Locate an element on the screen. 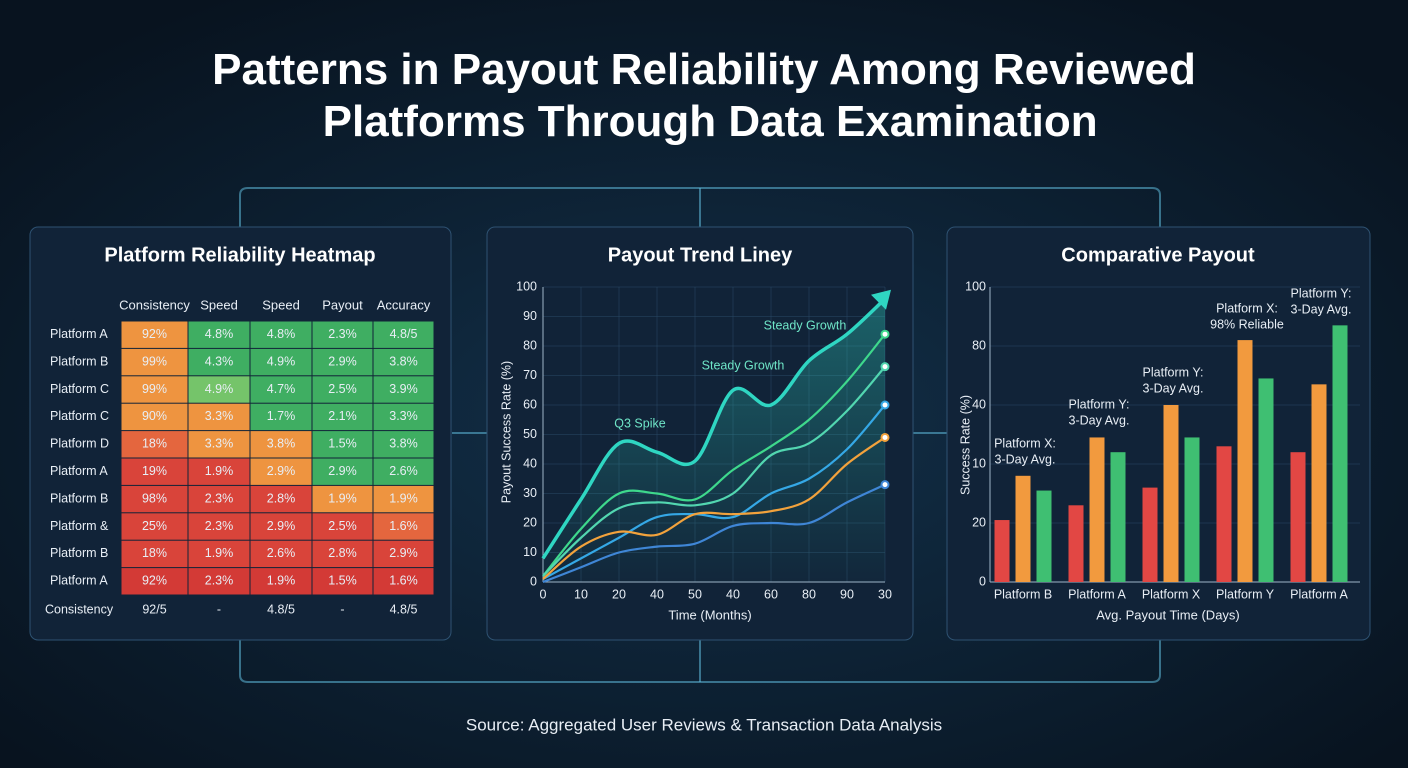 This screenshot has height=768, width=1408. annotation: Q3 Spike is located at coordinates (639, 423).